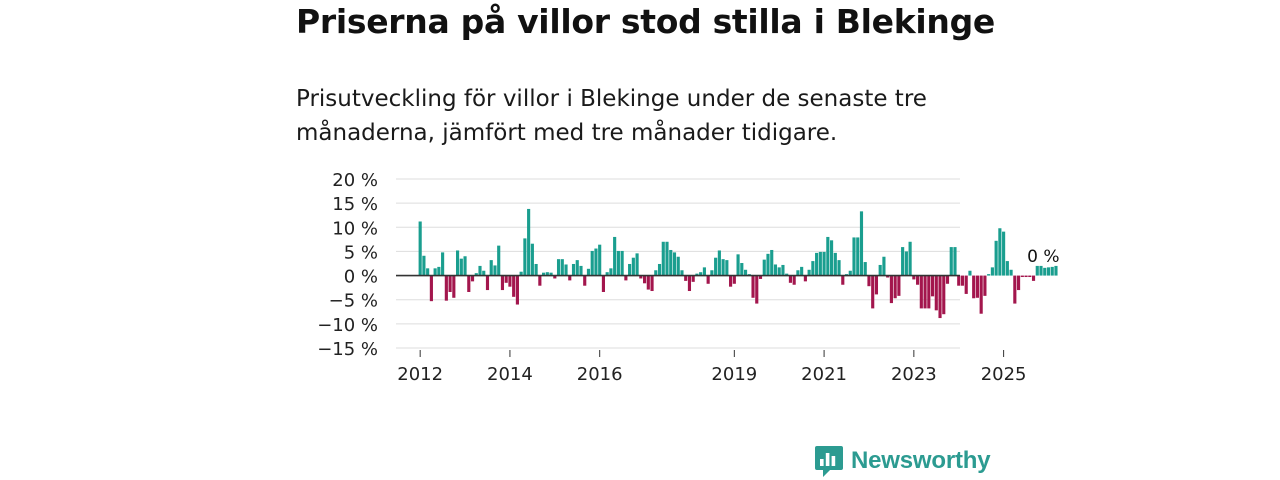  What do you see at coordinates (829, 461) in the screenshot?
I see `newsworthy-logo-icon` at bounding box center [829, 461].